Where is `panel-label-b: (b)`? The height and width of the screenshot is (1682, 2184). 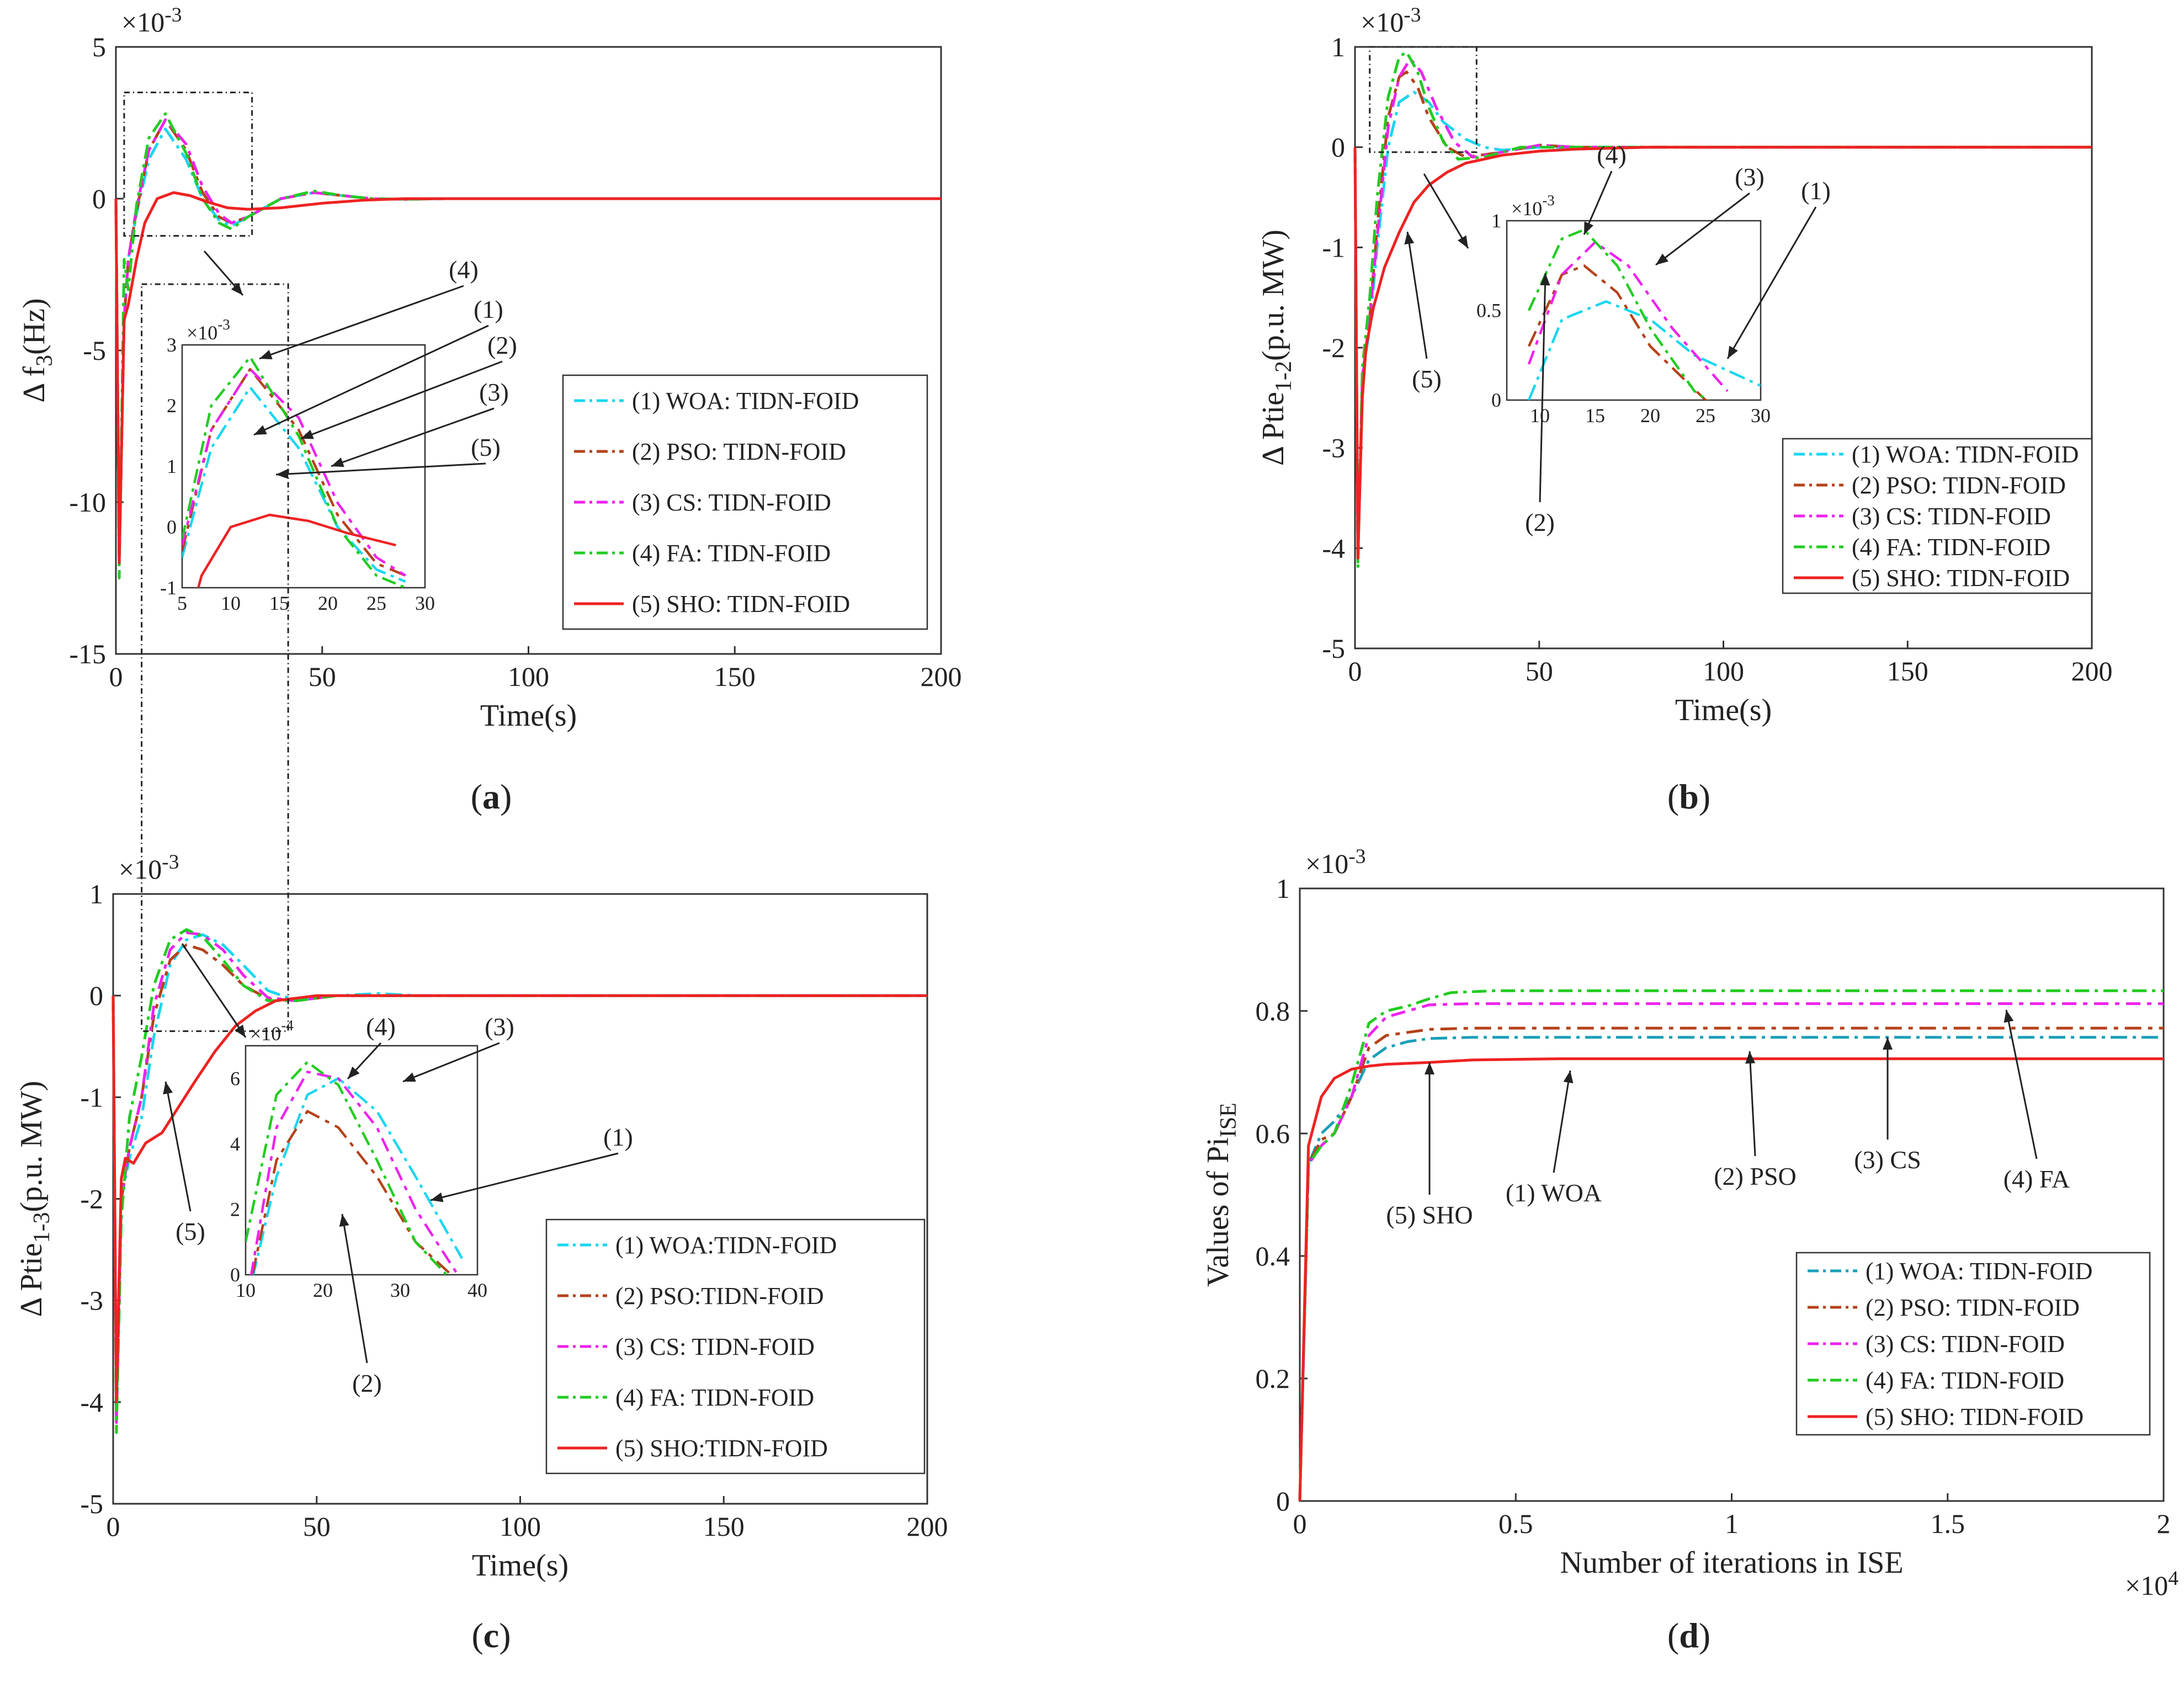 panel-label-b: (b) is located at coordinates (1688, 796).